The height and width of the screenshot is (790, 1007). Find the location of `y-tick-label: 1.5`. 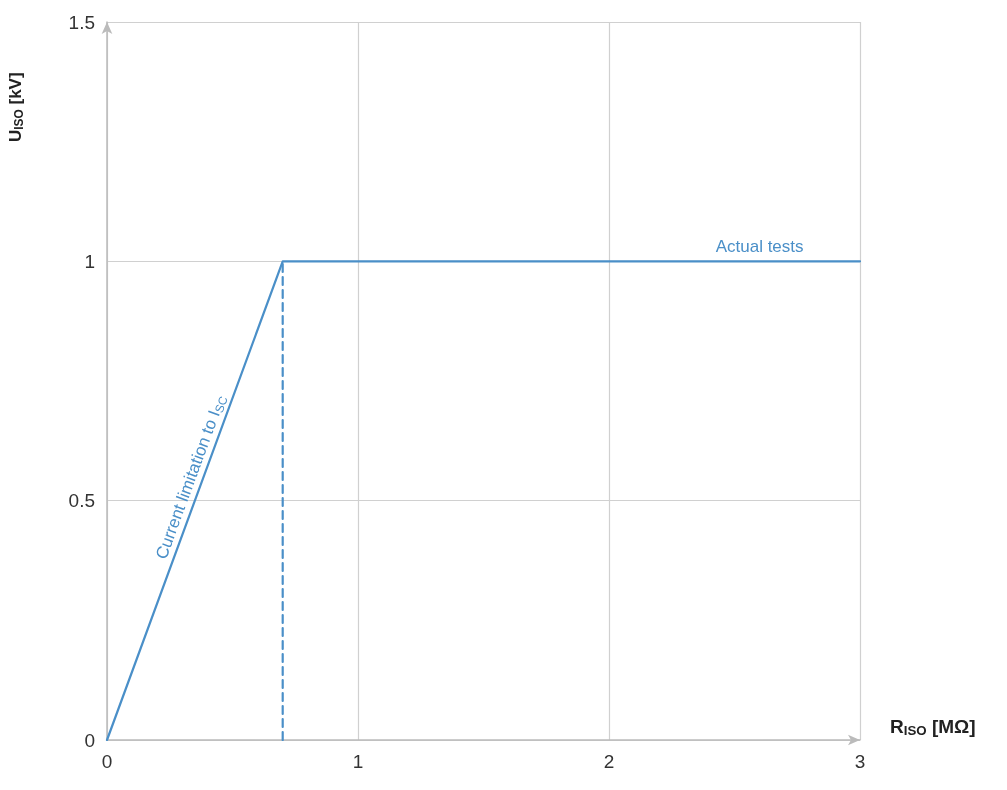

y-tick-label: 1.5 is located at coordinates (81, 22).